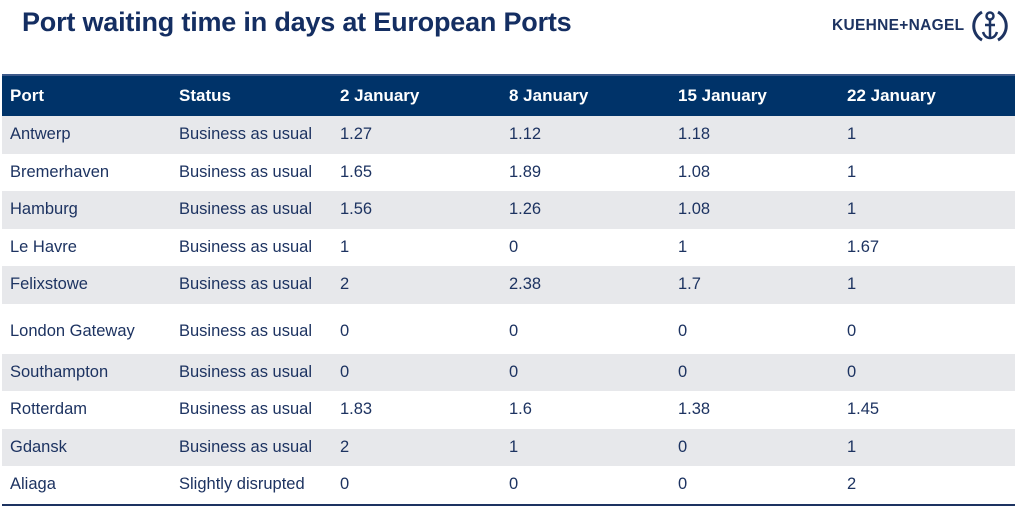 The width and height of the screenshot is (1017, 506). I want to click on table-row: London Gateway Business as usual 0 0 0 0, so click(508, 329).